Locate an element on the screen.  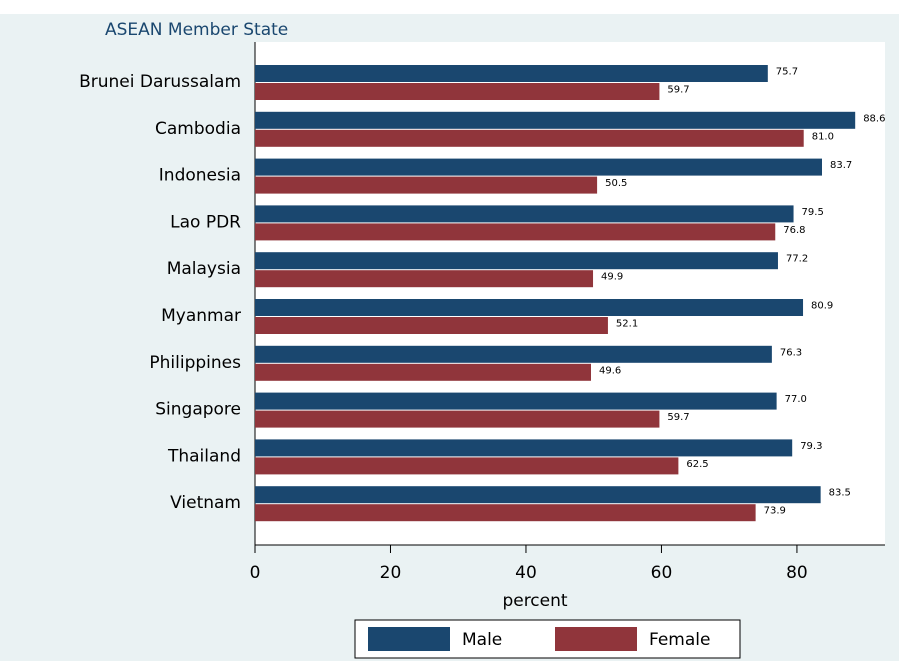
x-tick-label: 60 is located at coordinates (662, 573).